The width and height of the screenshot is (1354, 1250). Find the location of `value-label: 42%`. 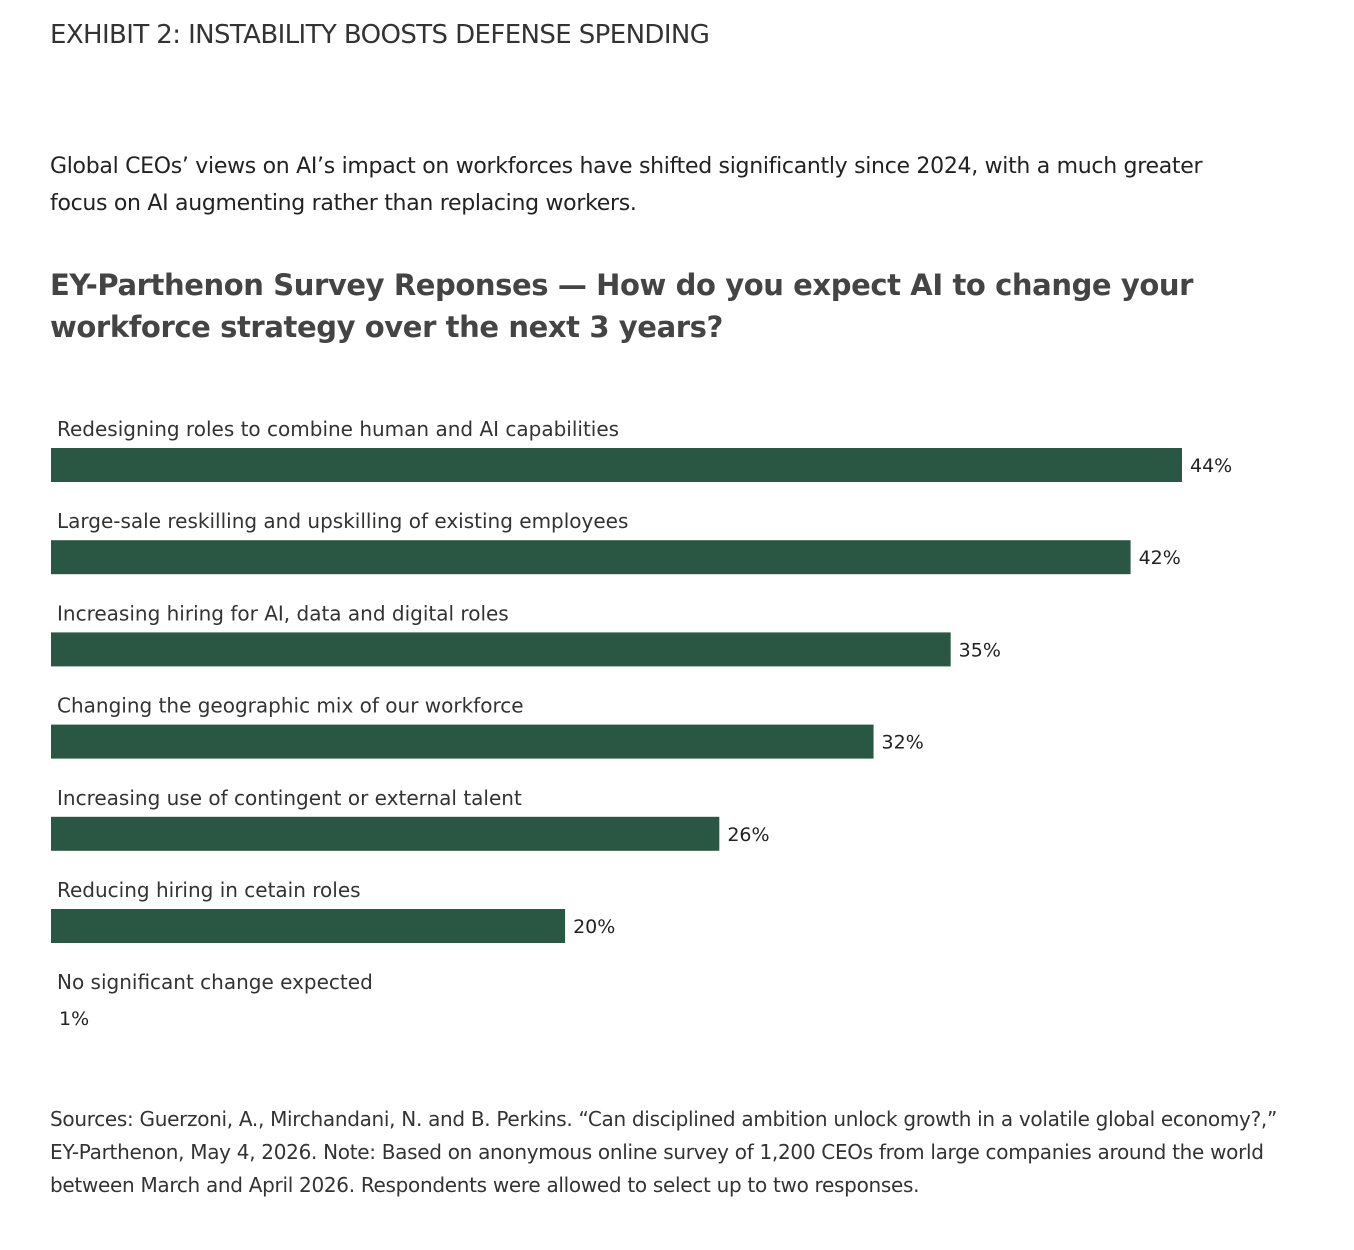

value-label: 42% is located at coordinates (1160, 558).